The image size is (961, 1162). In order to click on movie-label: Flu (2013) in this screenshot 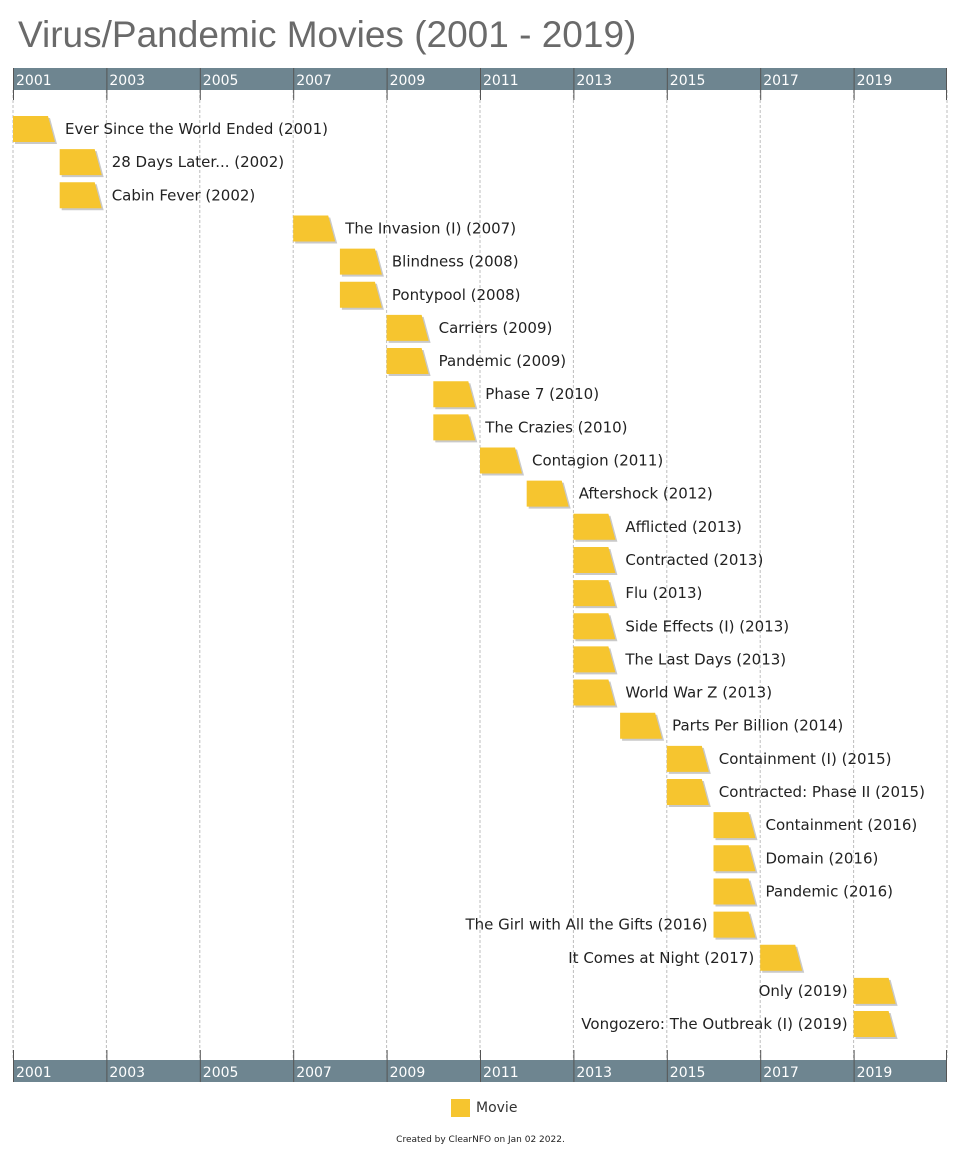, I will do `click(663, 593)`.